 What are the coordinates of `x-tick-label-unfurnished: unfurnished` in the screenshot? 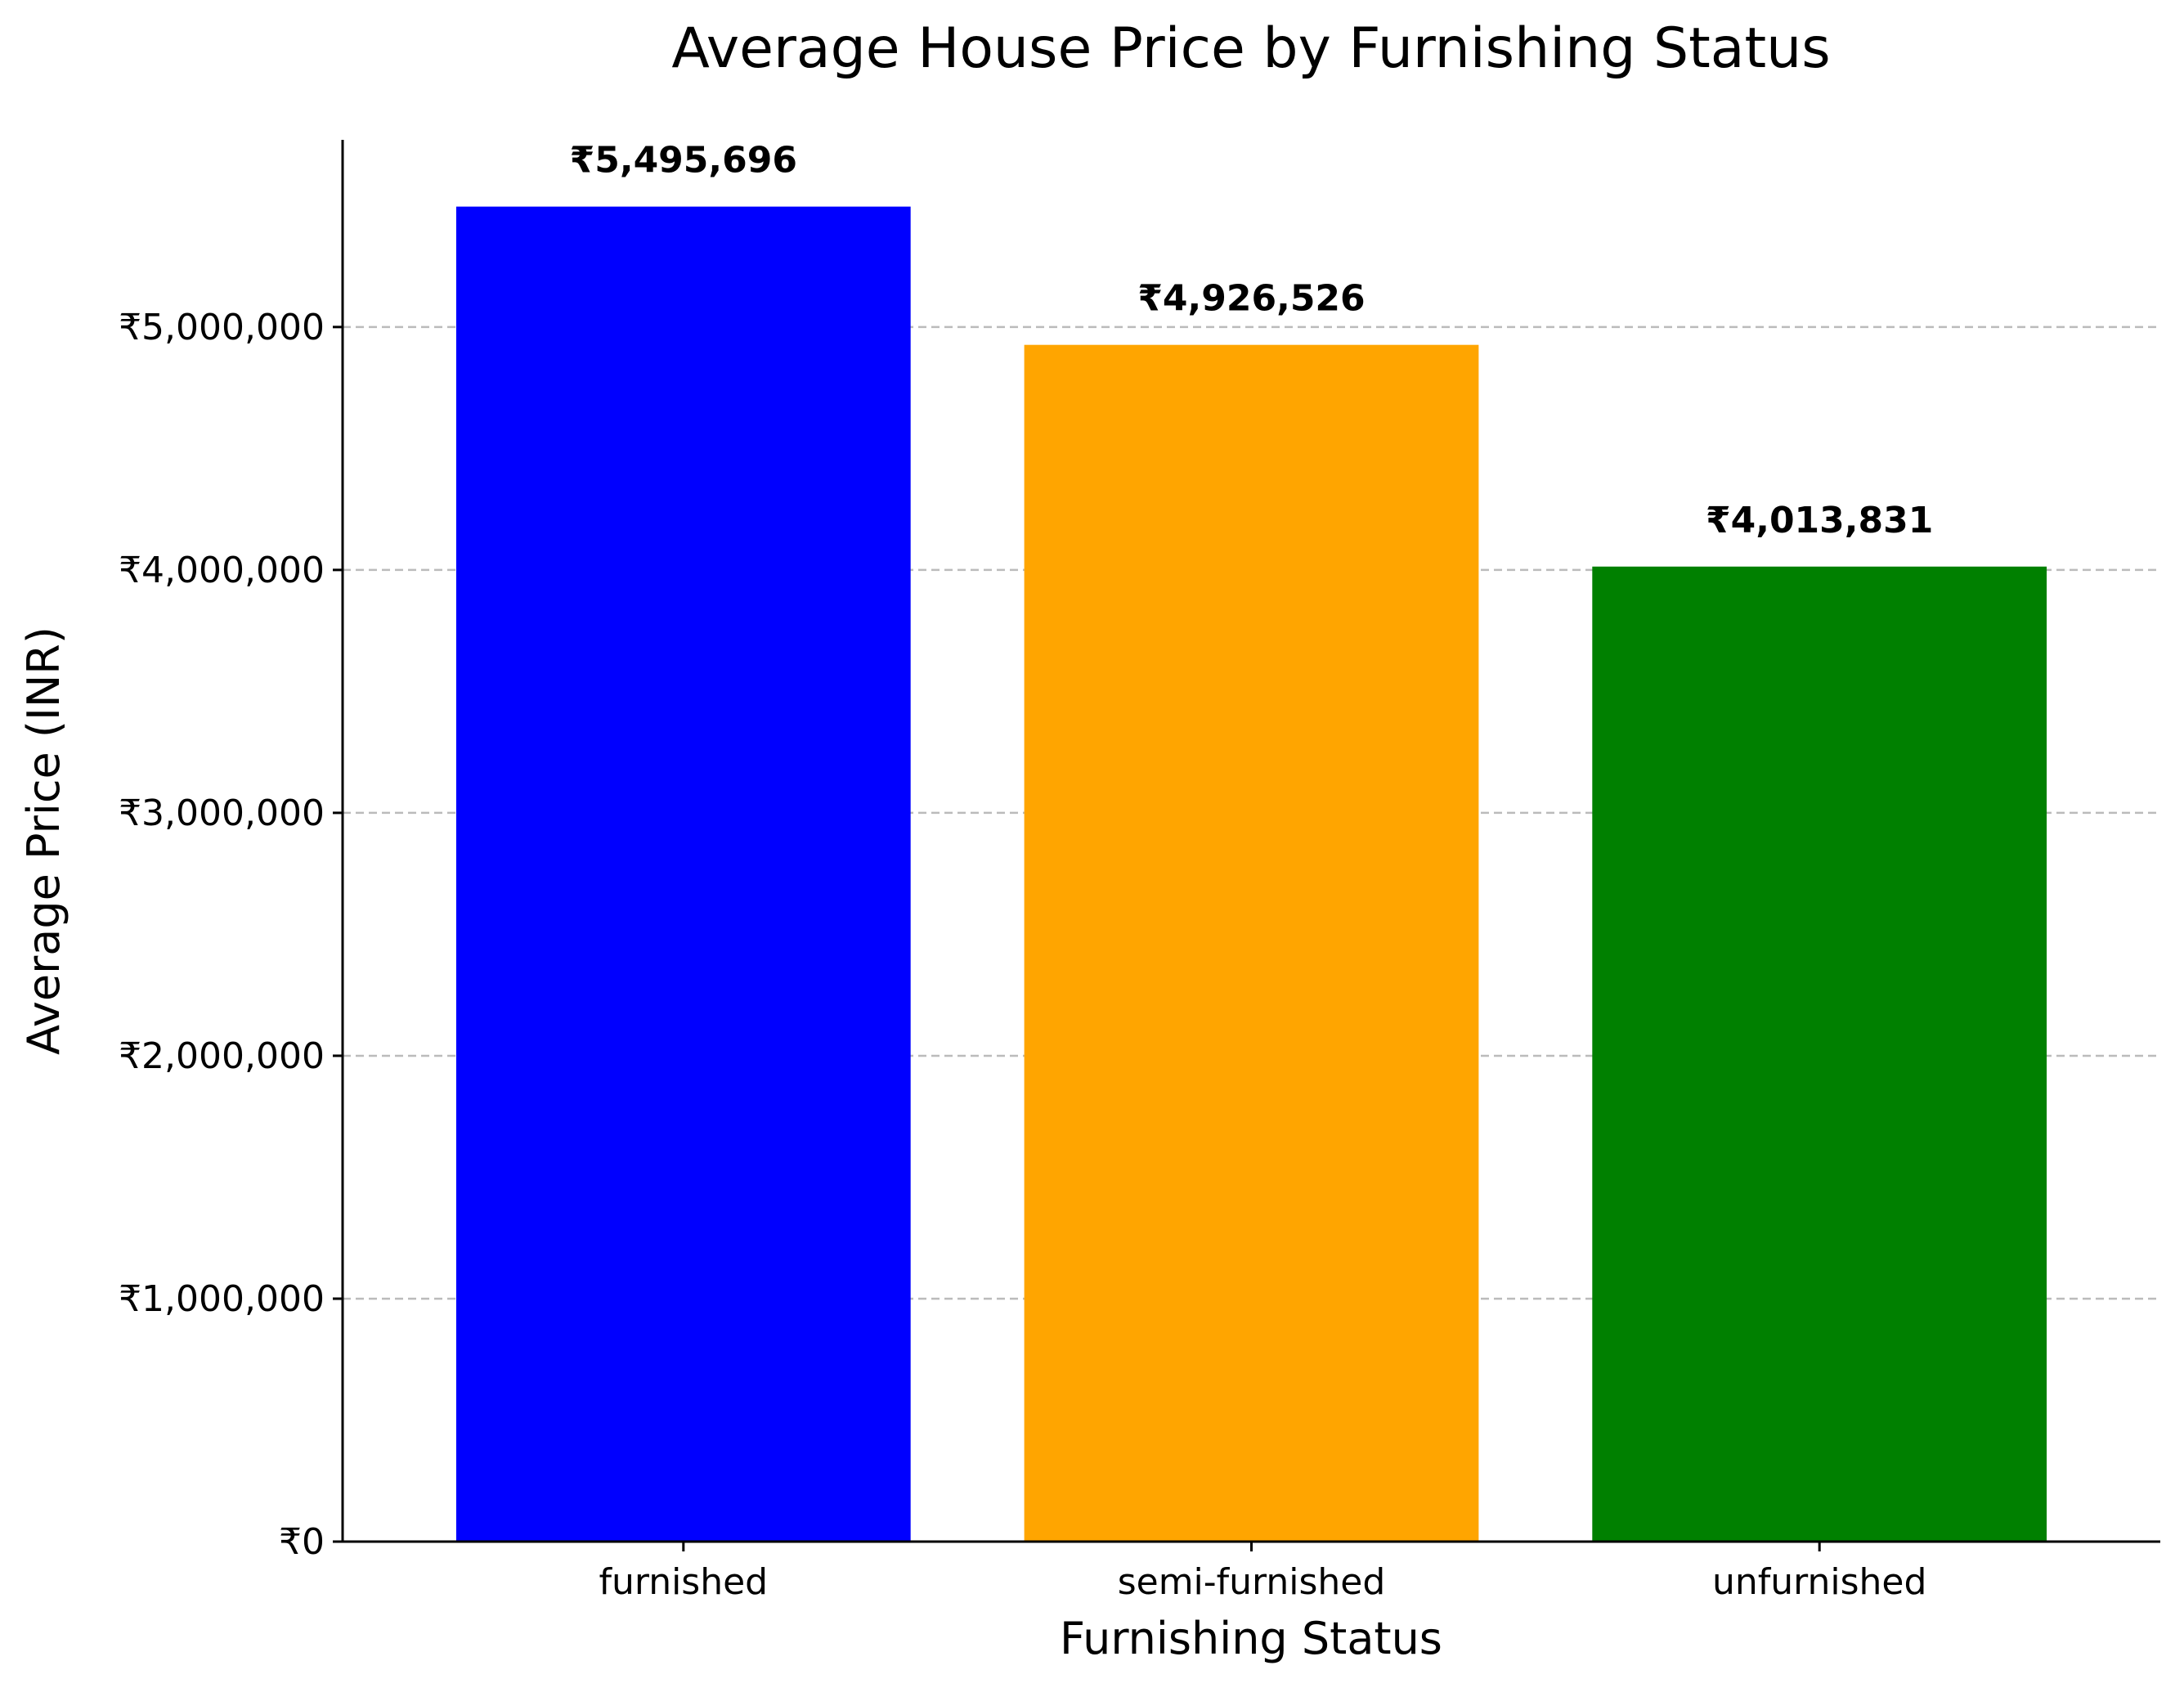 It's located at (1819, 1582).